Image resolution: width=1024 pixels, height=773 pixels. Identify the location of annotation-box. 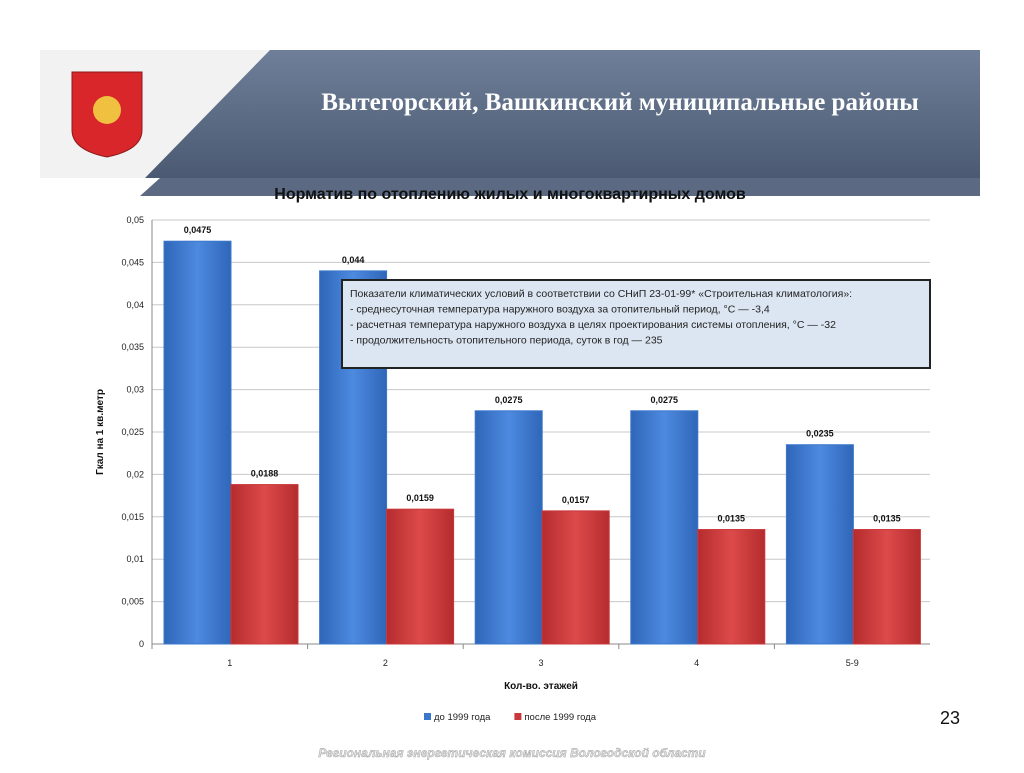
(636, 324).